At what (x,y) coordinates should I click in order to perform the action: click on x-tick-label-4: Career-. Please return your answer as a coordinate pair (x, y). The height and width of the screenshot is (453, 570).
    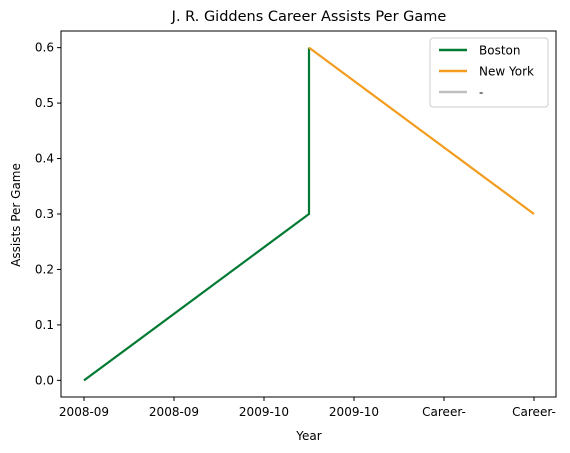
    Looking at the image, I should click on (444, 412).